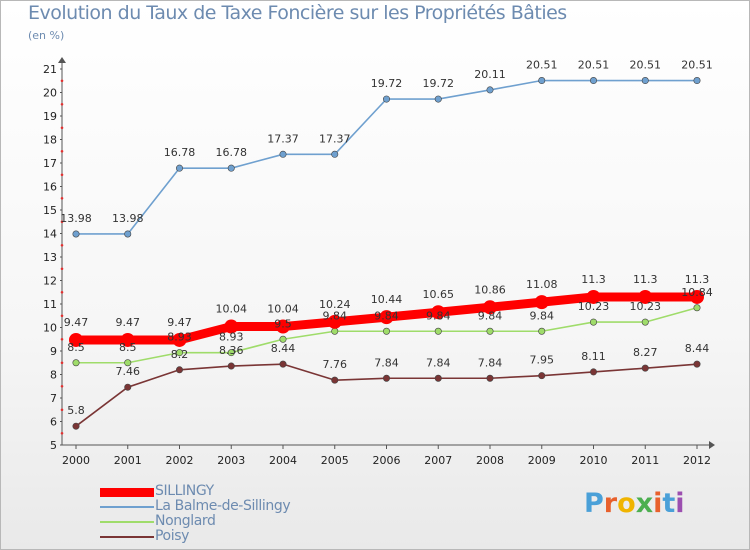 The width and height of the screenshot is (750, 550). What do you see at coordinates (50, 187) in the screenshot?
I see `y-tick-label: 16` at bounding box center [50, 187].